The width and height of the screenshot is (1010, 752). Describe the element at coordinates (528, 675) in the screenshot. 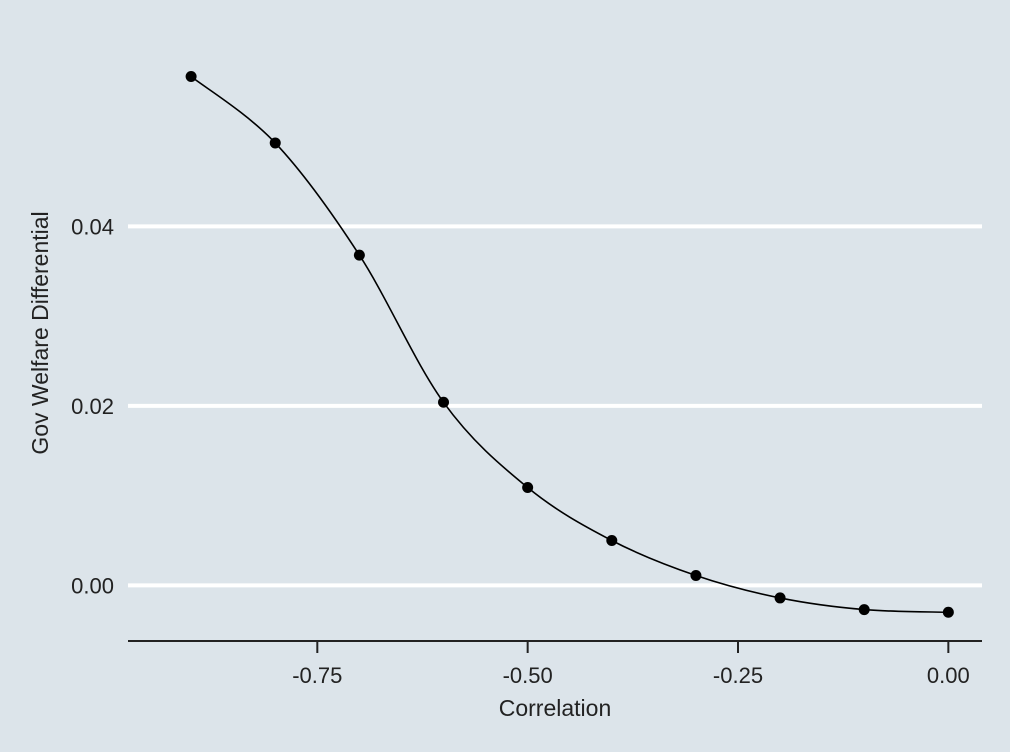

I see `x-tick-label: -0.50` at that location.